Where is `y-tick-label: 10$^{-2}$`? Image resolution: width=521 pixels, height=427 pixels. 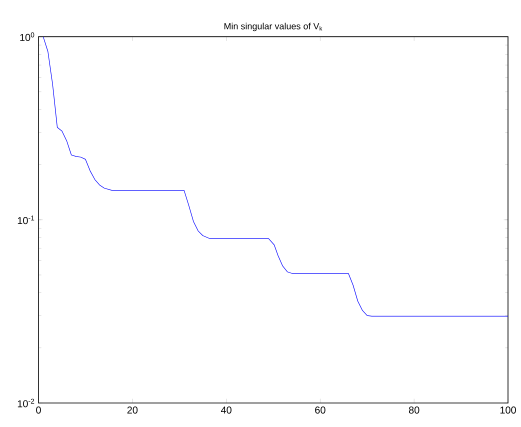 y-tick-label: 10$^{-2}$ is located at coordinates (26, 403).